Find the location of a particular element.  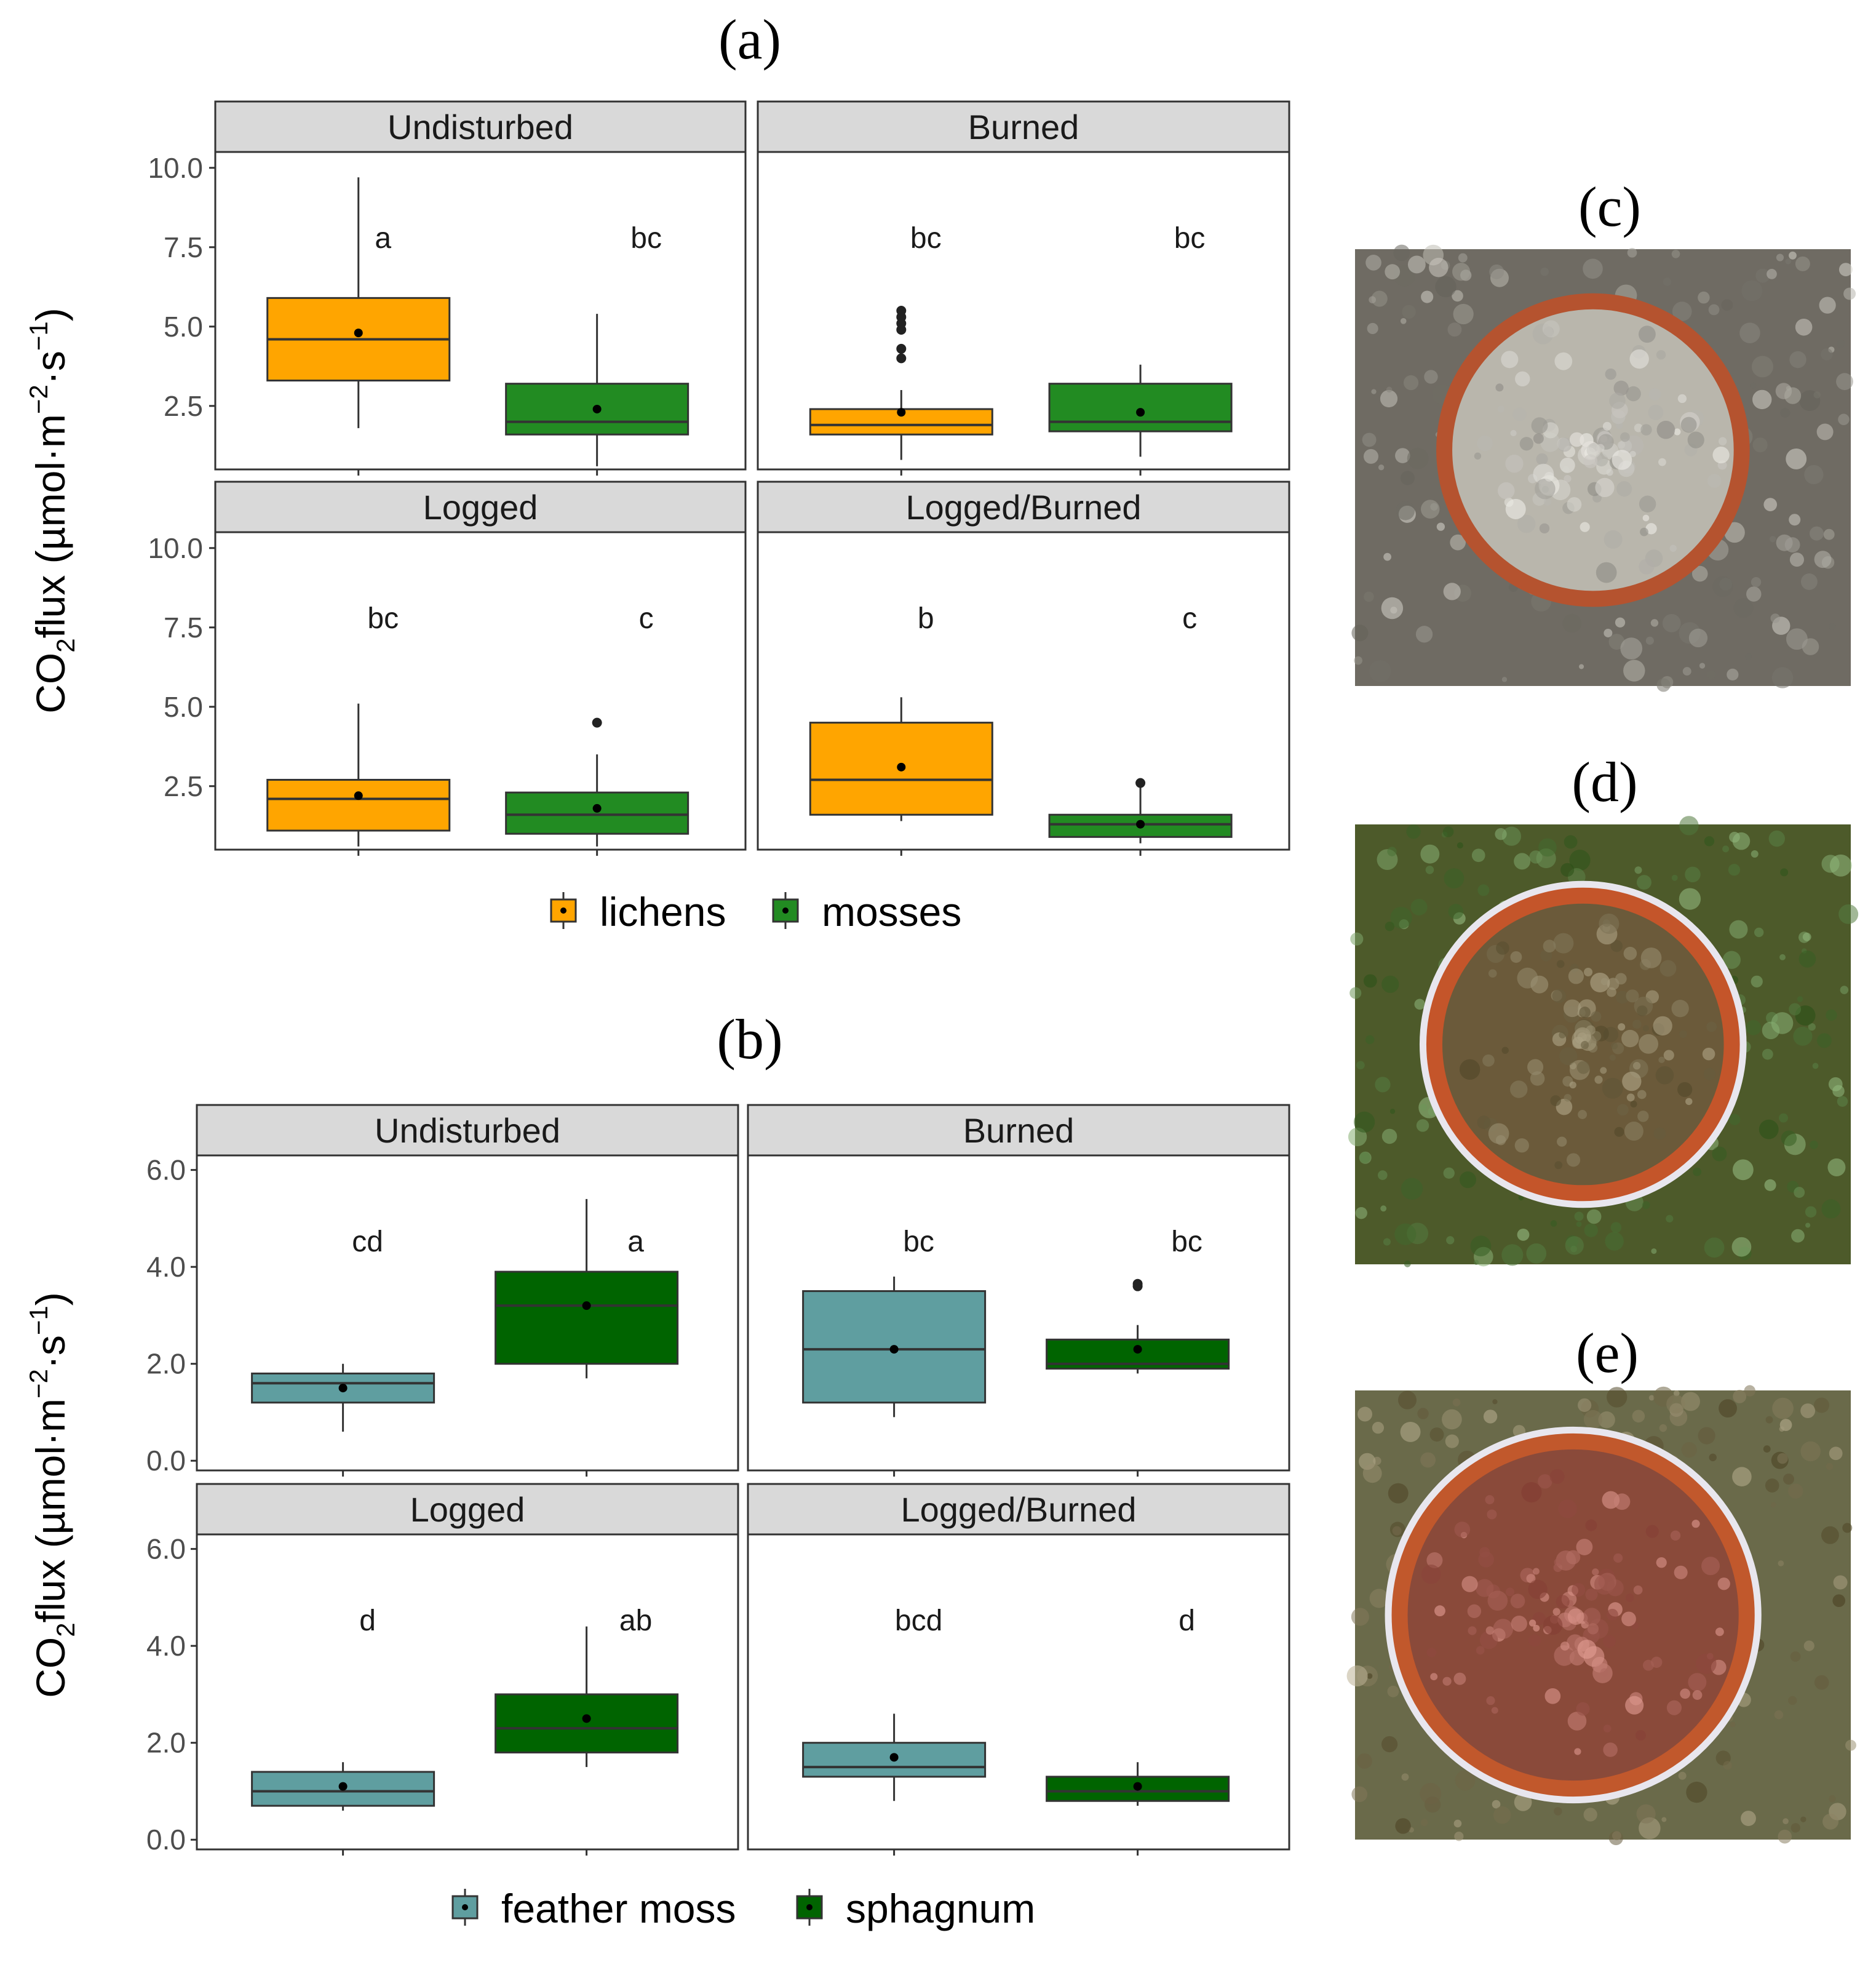

facet-logged-burned: Logged/Burned bcd d is located at coordinates (1018, 1670).